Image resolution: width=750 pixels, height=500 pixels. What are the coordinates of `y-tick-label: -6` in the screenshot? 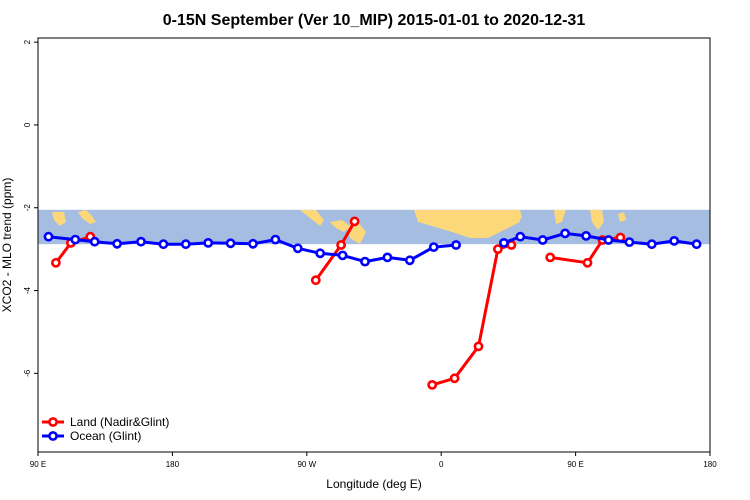 It's located at (27, 373).